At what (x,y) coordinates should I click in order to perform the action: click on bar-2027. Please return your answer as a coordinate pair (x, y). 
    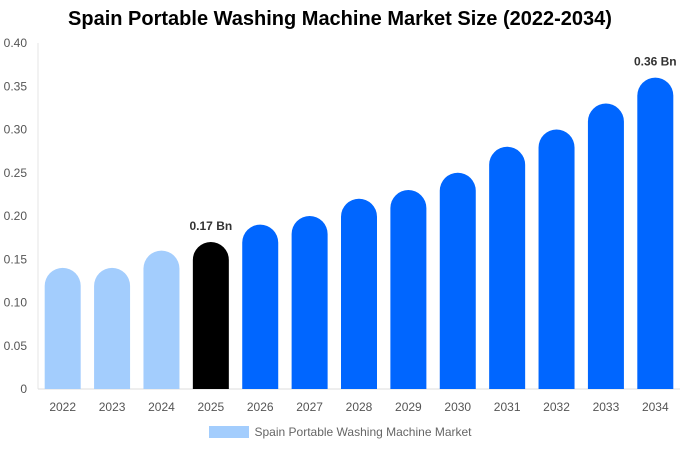
    Looking at the image, I should click on (309, 302).